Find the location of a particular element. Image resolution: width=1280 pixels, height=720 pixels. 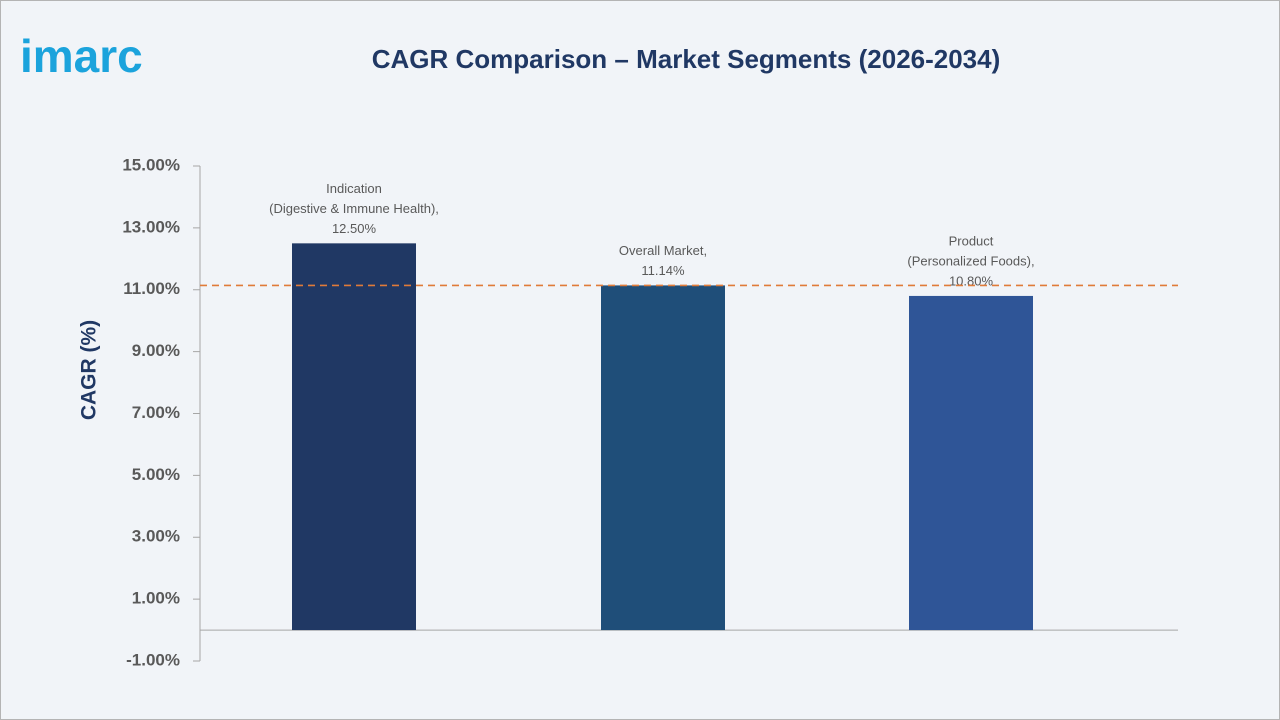

data-label-category: Product is located at coordinates (971, 240).